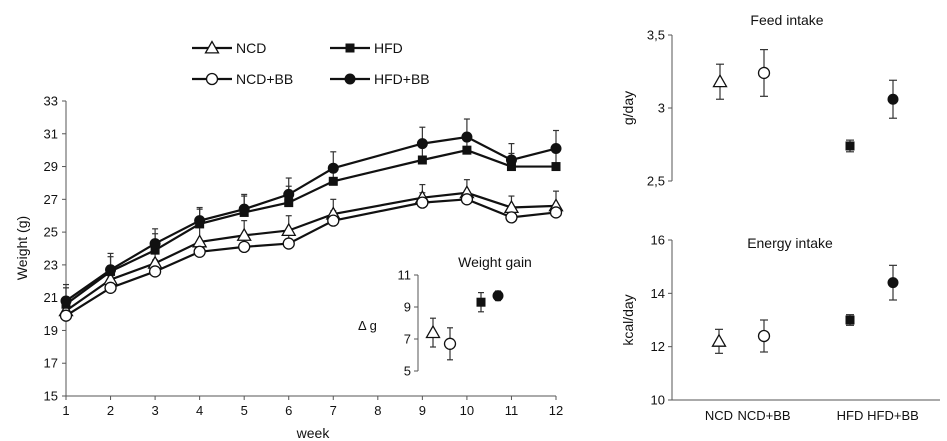  I want to click on y-tick-label: 5, so click(407, 371).